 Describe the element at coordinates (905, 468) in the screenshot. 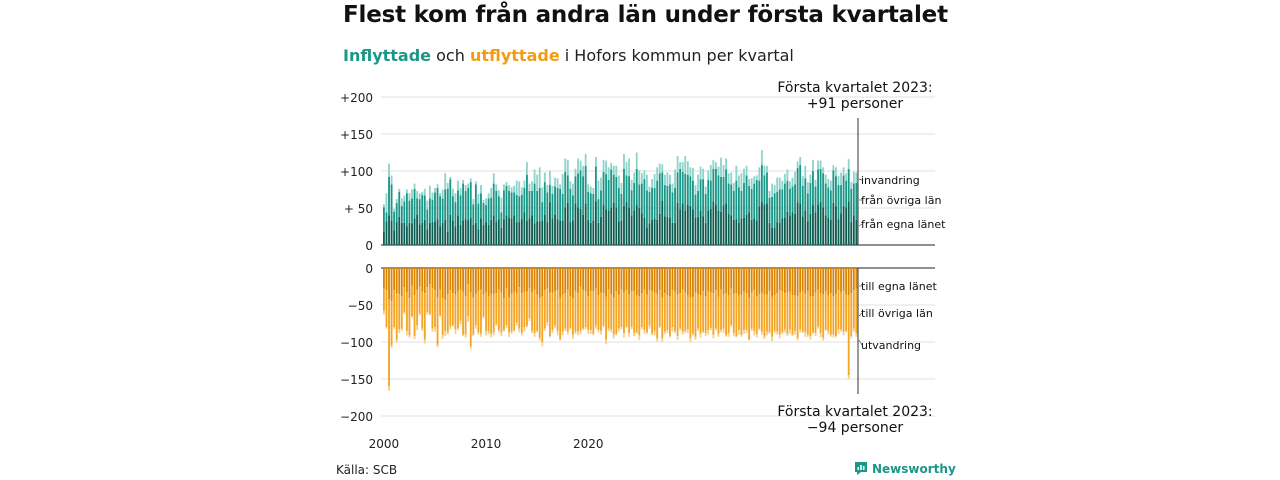

I see `brand-logo: Newsworthy` at that location.